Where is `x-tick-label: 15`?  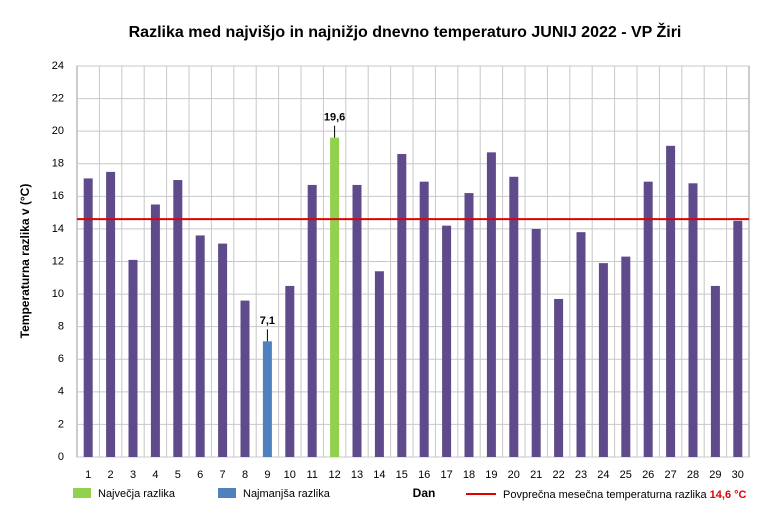 x-tick-label: 15 is located at coordinates (402, 475).